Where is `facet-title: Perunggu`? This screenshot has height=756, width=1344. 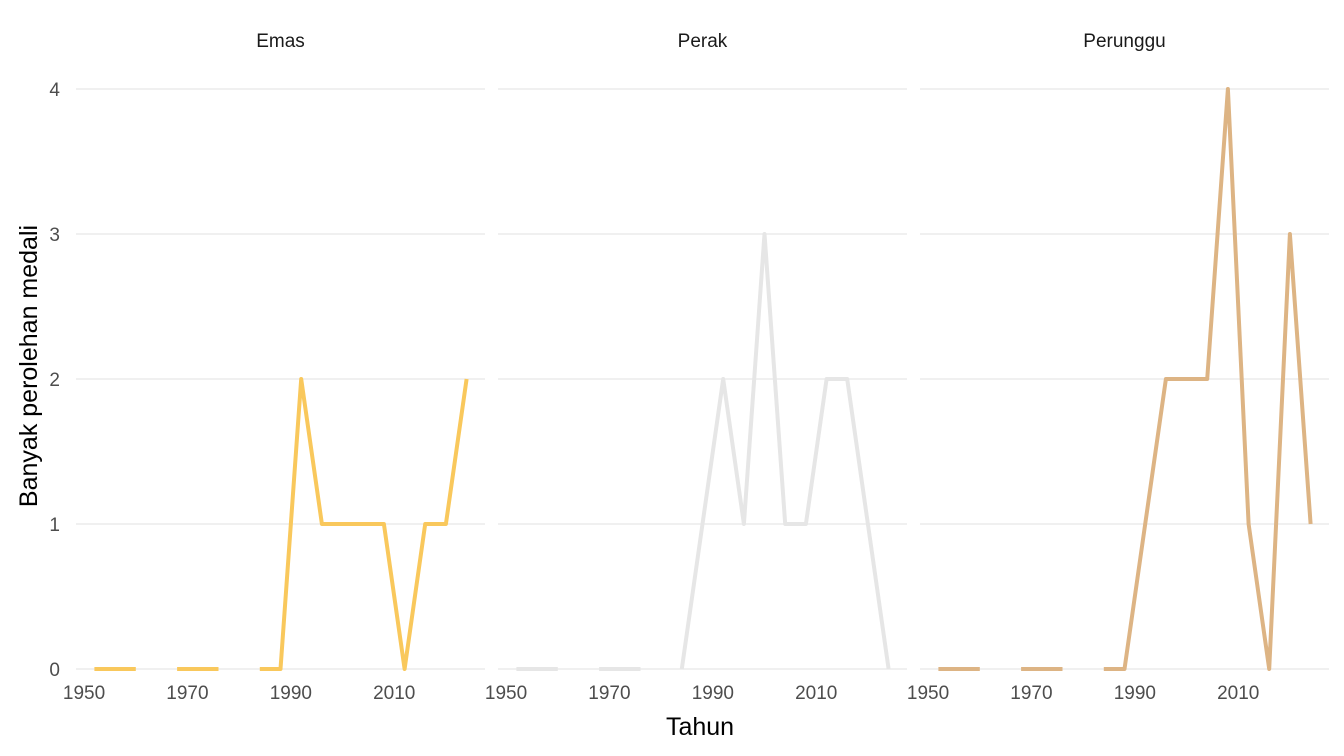
facet-title: Perunggu is located at coordinates (1124, 41).